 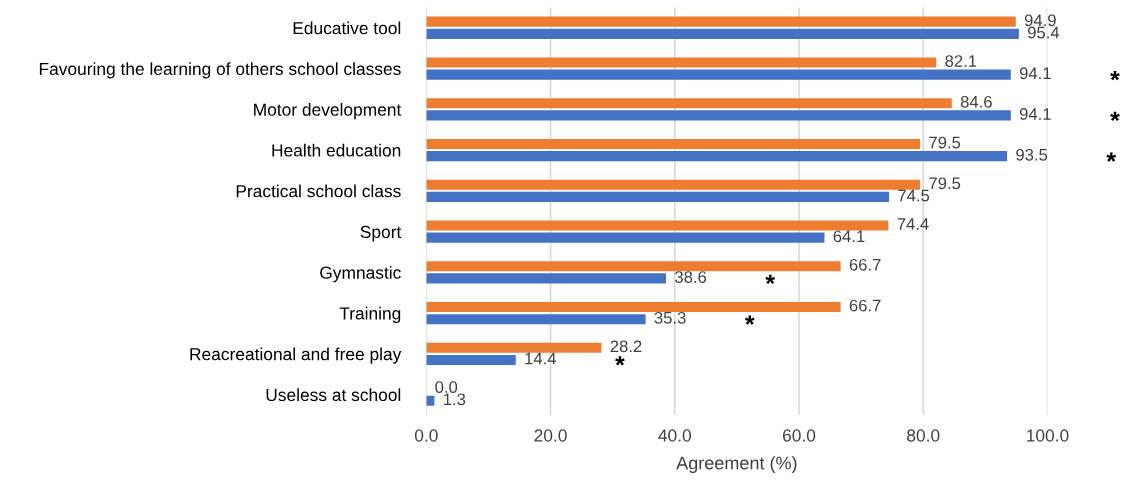 What do you see at coordinates (923, 435) in the screenshot?
I see `x-tick-label: 80.0` at bounding box center [923, 435].